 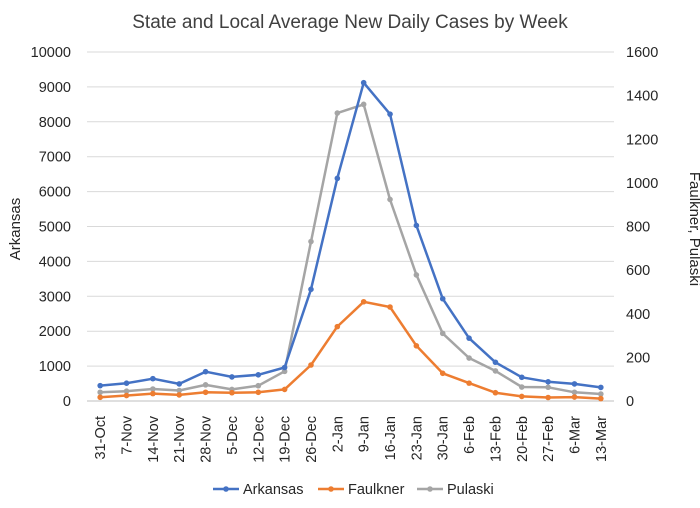 I want to click on y-left-tick-label: 8000, so click(x=55, y=123).